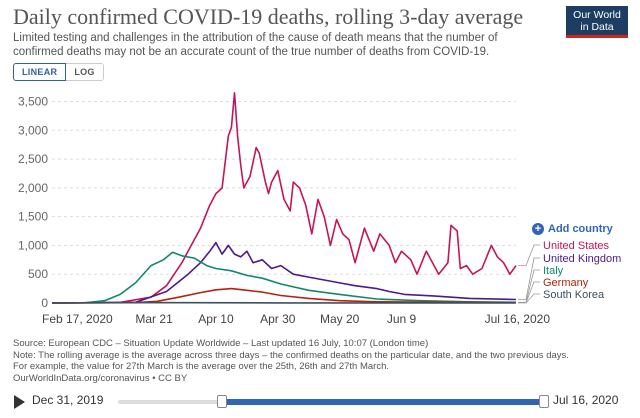 Image resolution: width=640 pixels, height=418 pixels. Describe the element at coordinates (19, 402) in the screenshot. I see `play-icon` at that location.